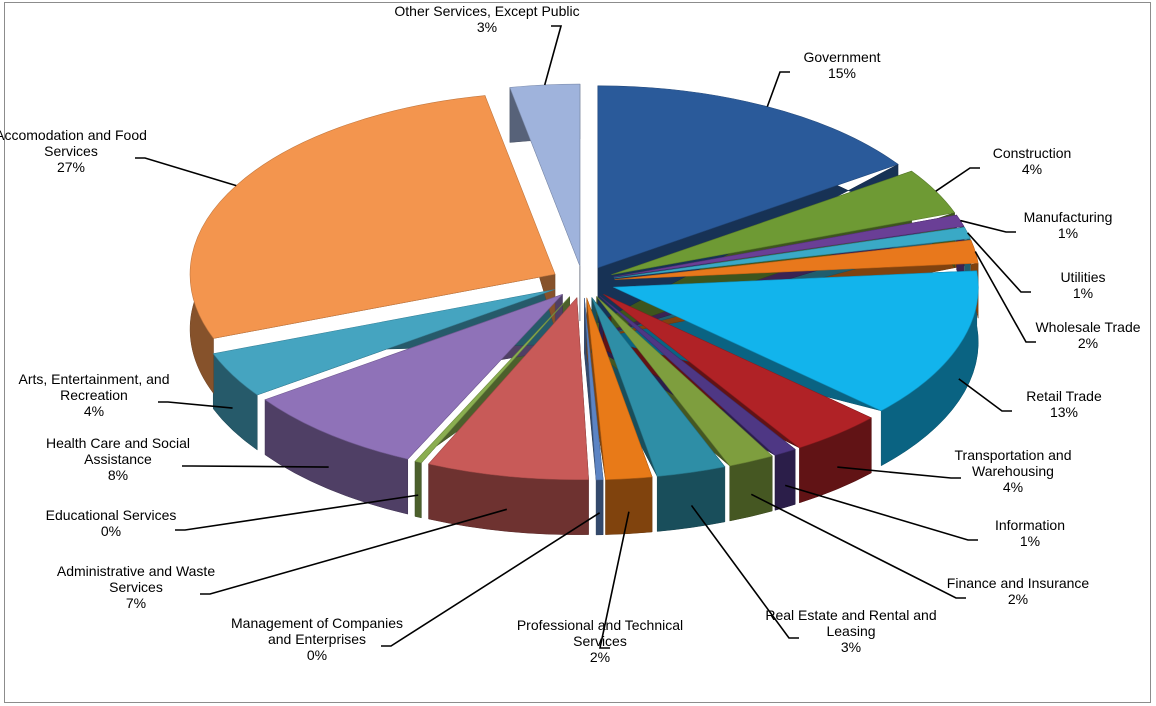 The height and width of the screenshot is (706, 1156). I want to click on data-label-category: Administrative and Waste, so click(136, 571).